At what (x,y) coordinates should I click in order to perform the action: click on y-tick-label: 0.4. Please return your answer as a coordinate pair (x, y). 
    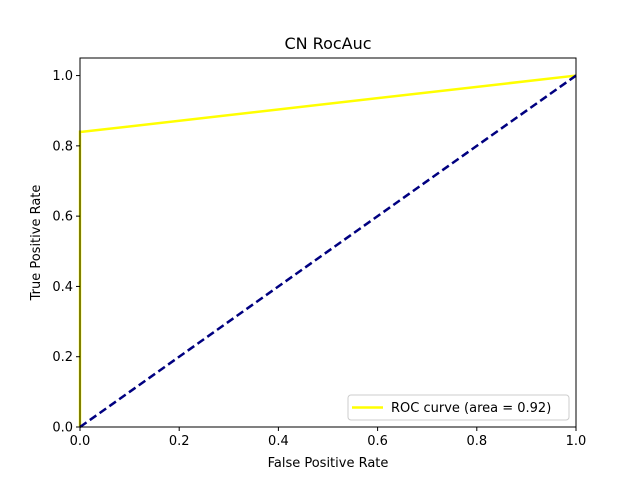
    Looking at the image, I should click on (62, 287).